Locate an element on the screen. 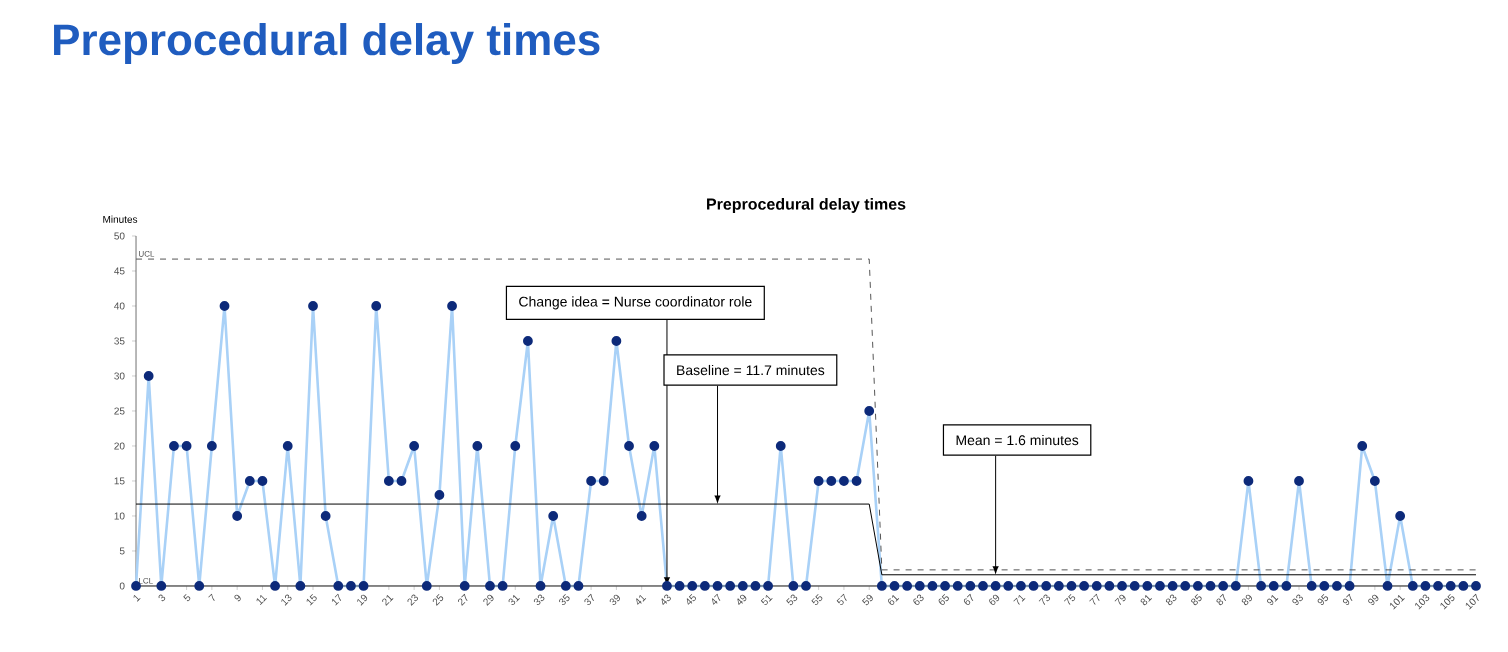 This screenshot has height=652, width=1508. chart-title: Preprocedural delay times is located at coordinates (327, 44).